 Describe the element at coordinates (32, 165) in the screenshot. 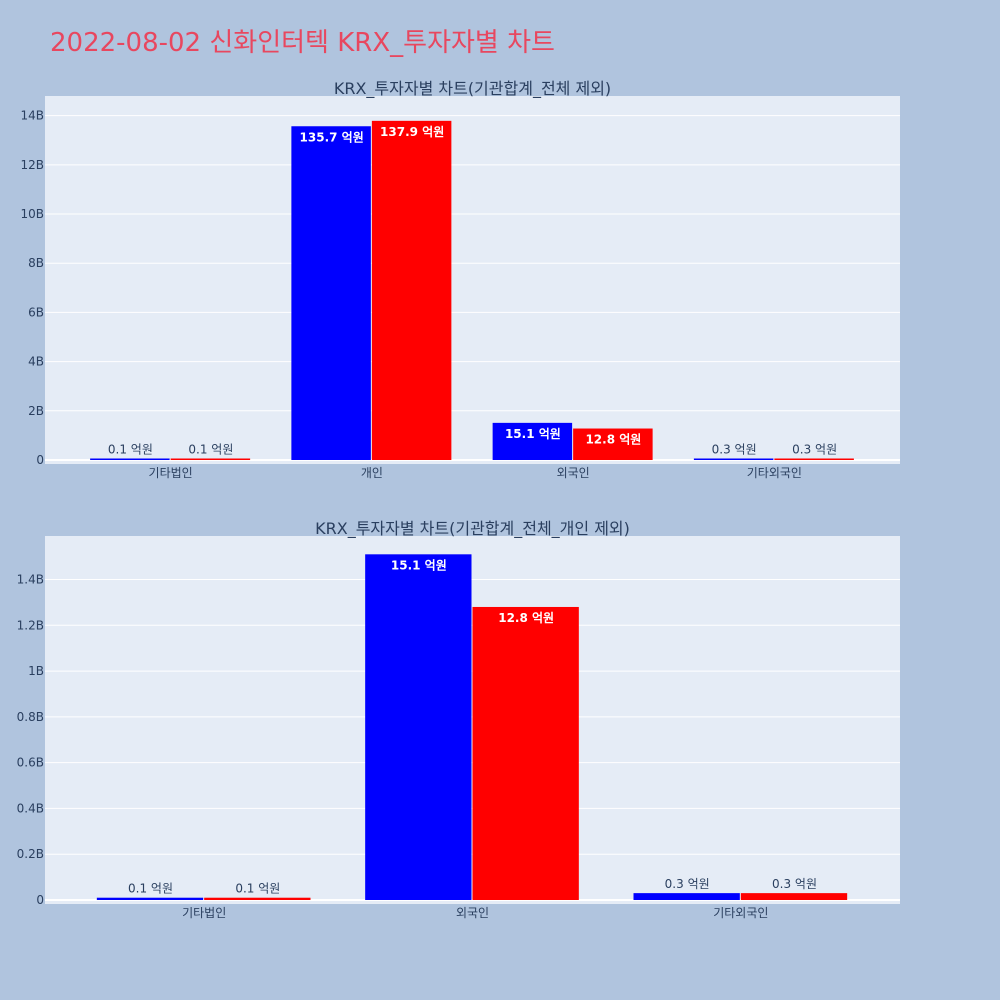

I see `y-tick-label: 12B` at that location.